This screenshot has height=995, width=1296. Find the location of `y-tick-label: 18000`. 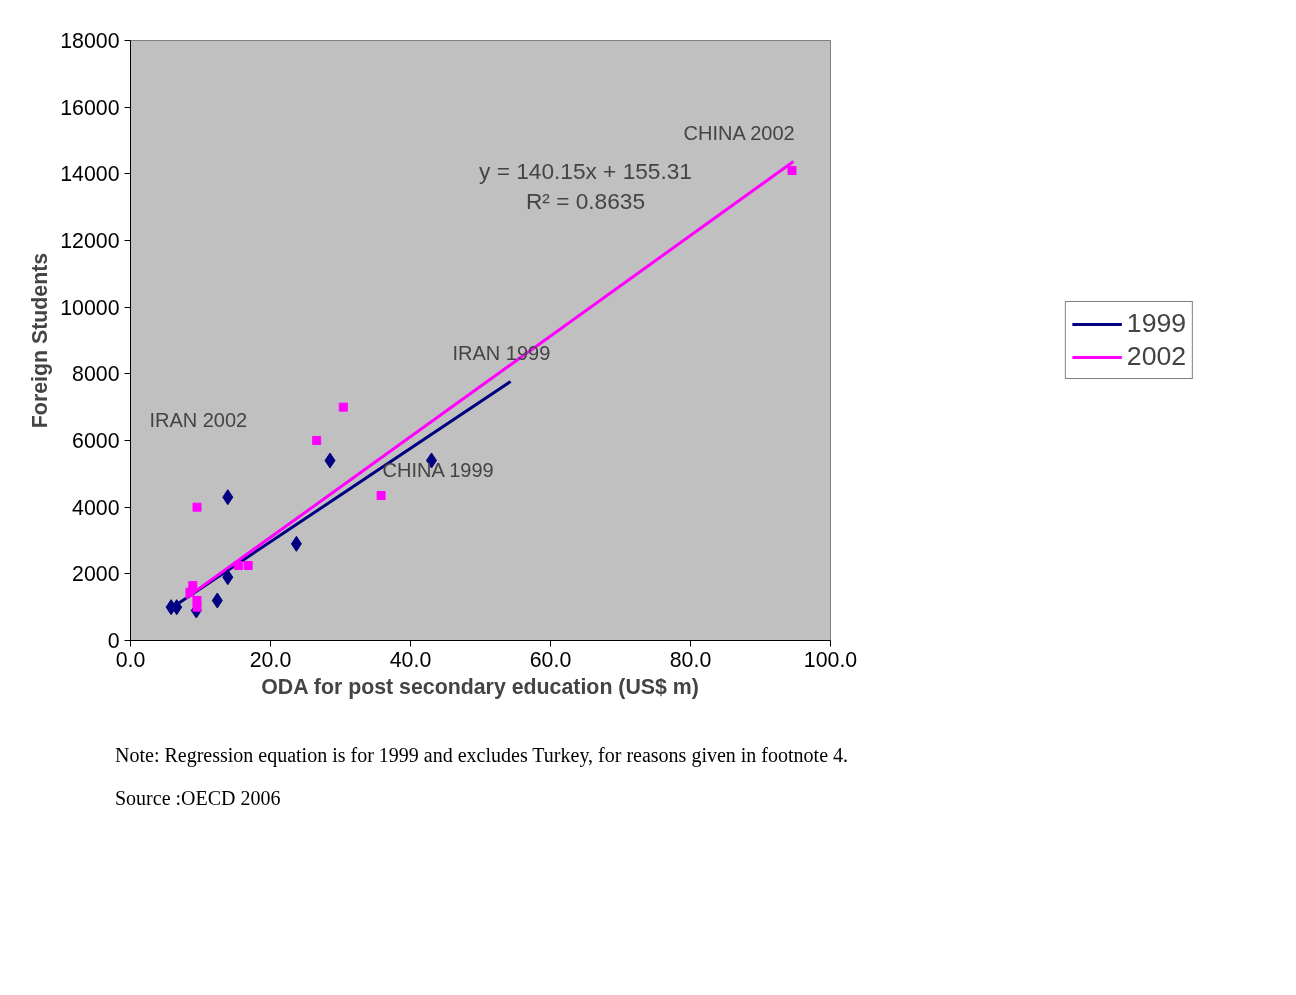

y-tick-label: 18000 is located at coordinates (90, 41).